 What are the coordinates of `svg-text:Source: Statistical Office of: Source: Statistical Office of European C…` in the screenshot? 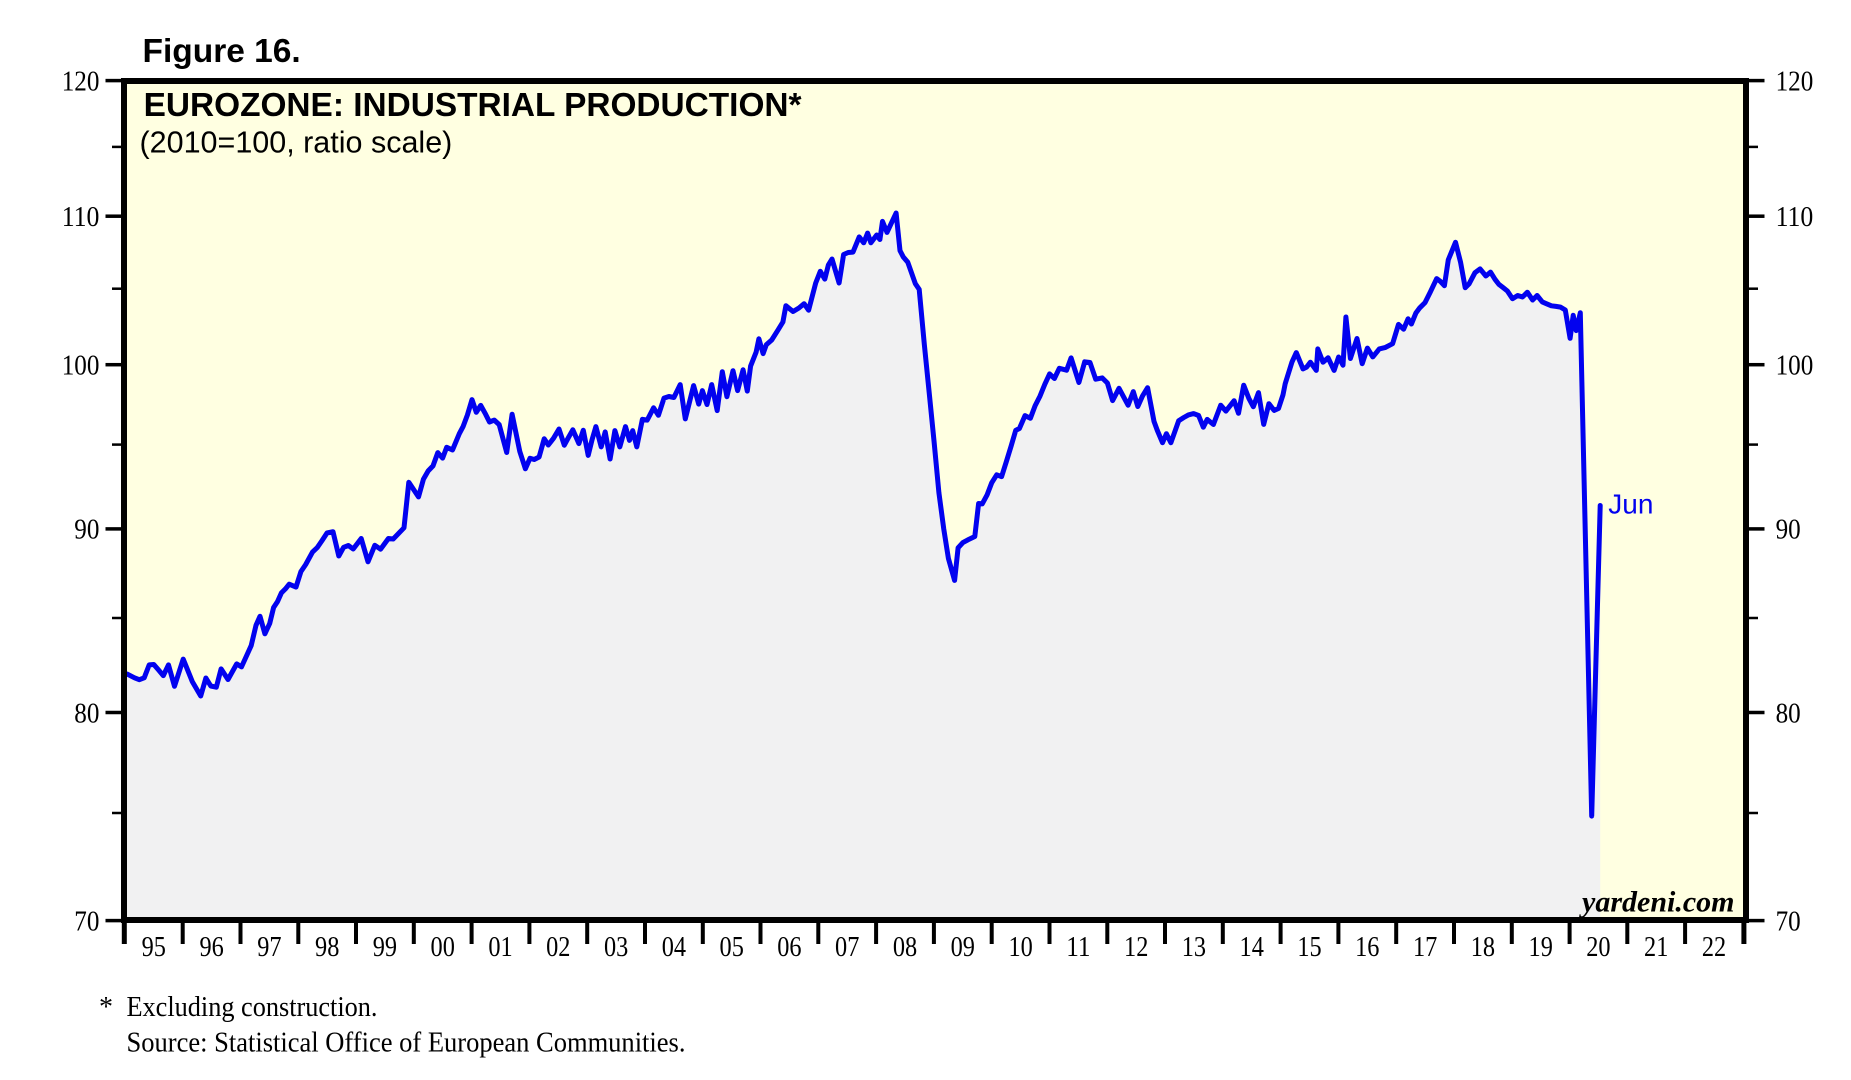 It's located at (406, 1043).